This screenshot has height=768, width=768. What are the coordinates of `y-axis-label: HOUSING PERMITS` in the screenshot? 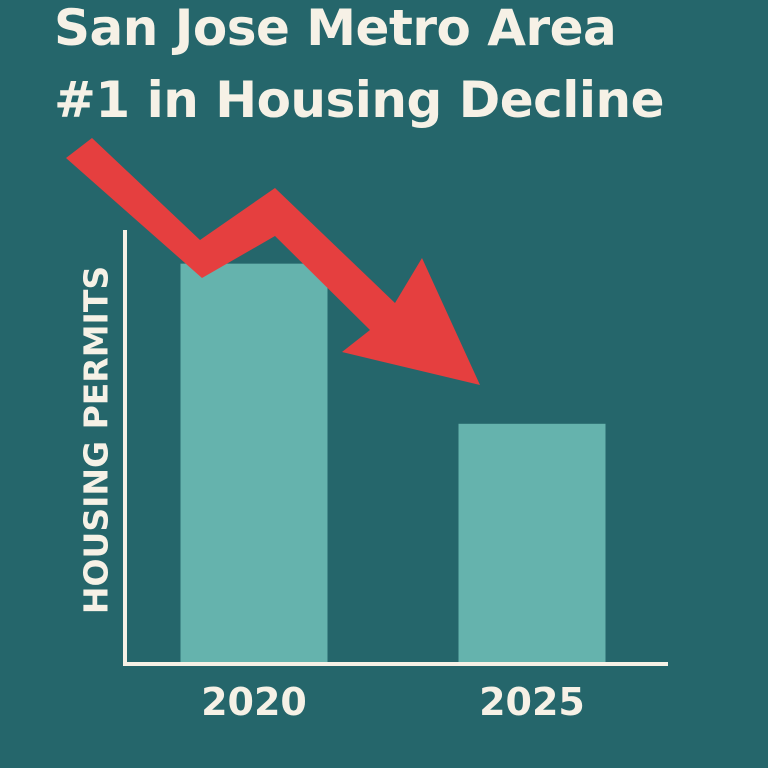 It's located at (96, 440).